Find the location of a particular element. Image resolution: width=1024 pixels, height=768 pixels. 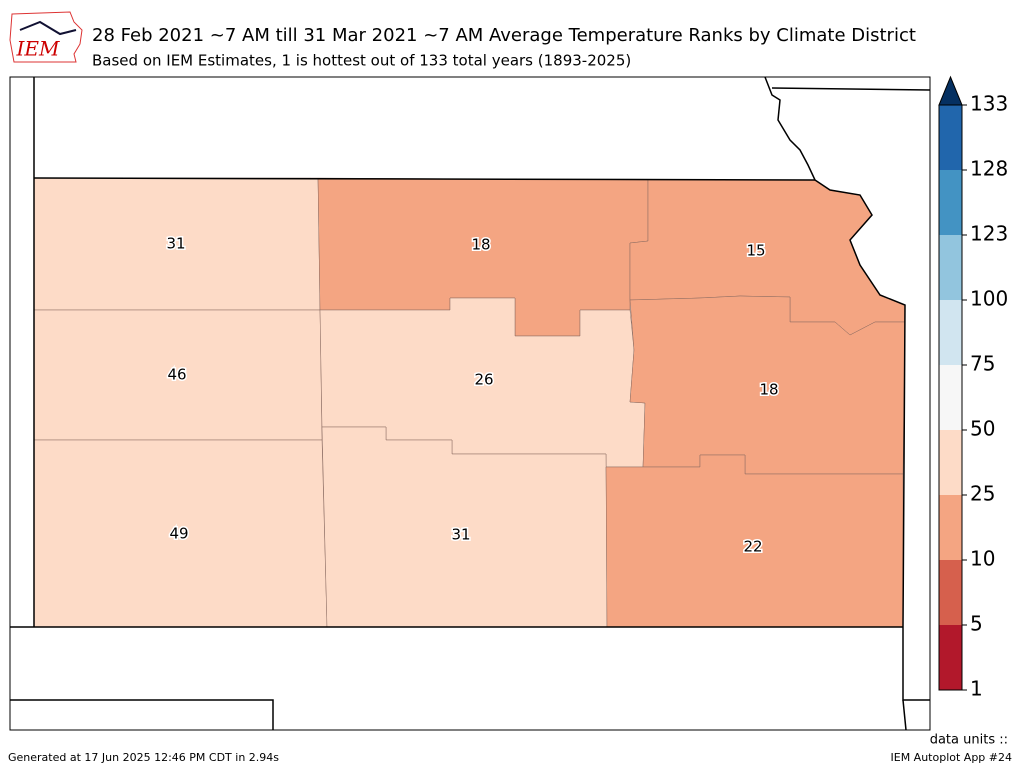

logo: IEM is located at coordinates (46, 37).